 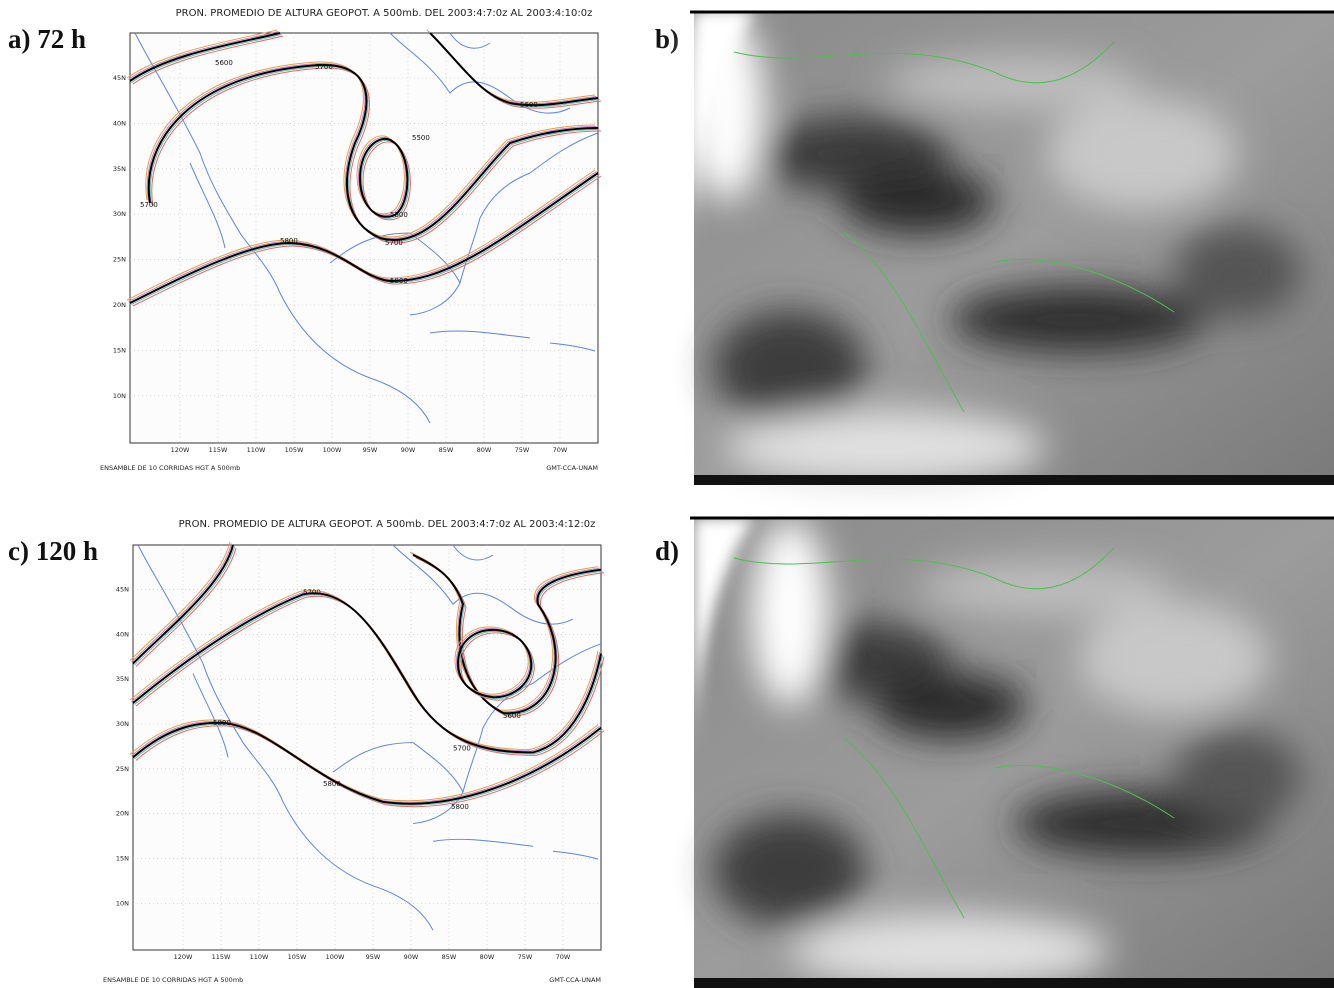 What do you see at coordinates (667, 39) in the screenshot?
I see `panel-label: b)` at bounding box center [667, 39].